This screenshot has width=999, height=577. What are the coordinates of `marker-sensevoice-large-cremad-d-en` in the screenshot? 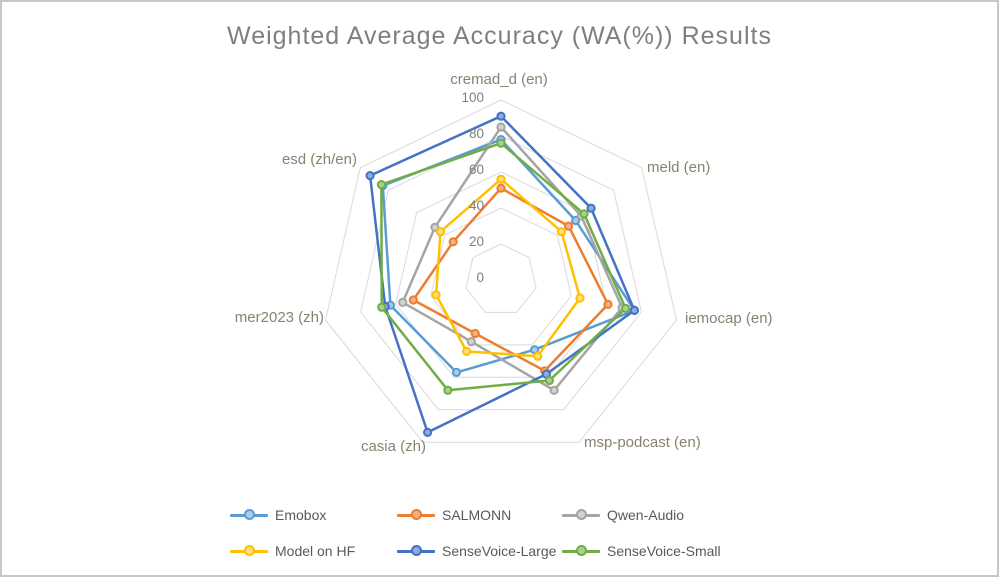 It's located at (501, 116).